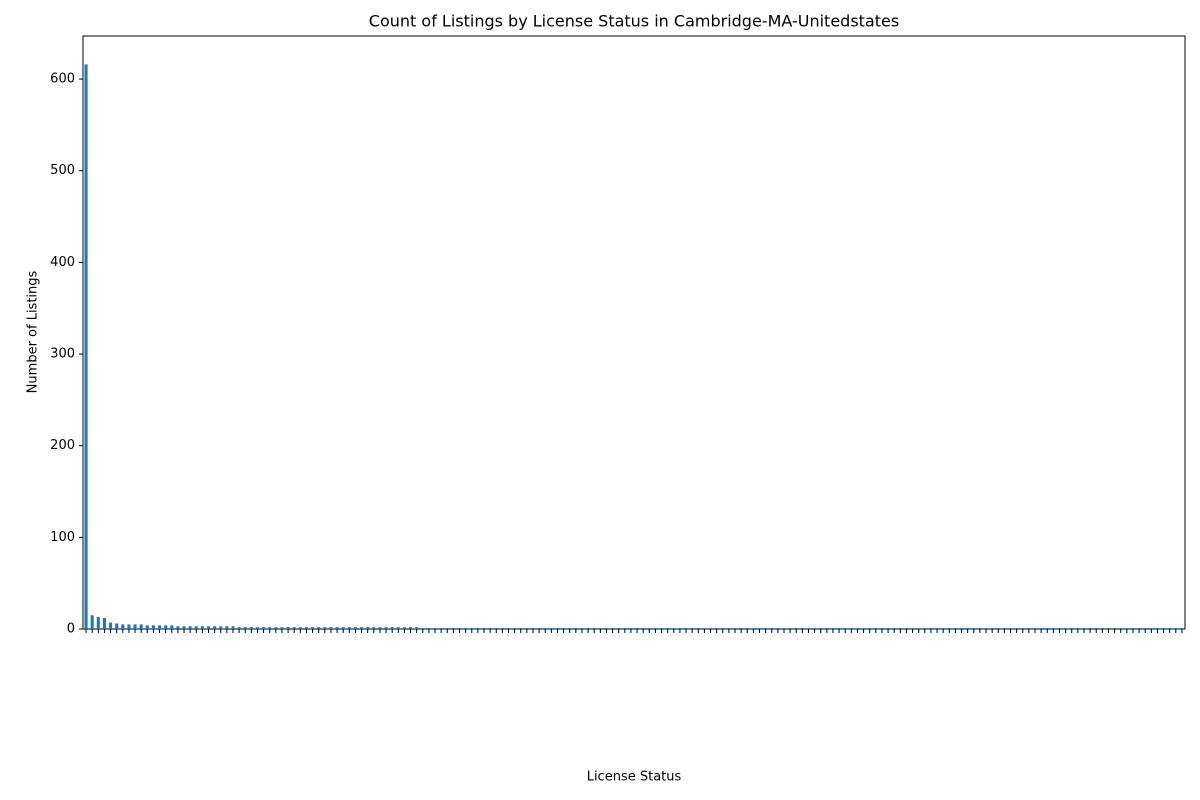 This screenshot has height=800, width=1200. Describe the element at coordinates (33, 331) in the screenshot. I see `y-axis-label: Number of Listings` at that location.